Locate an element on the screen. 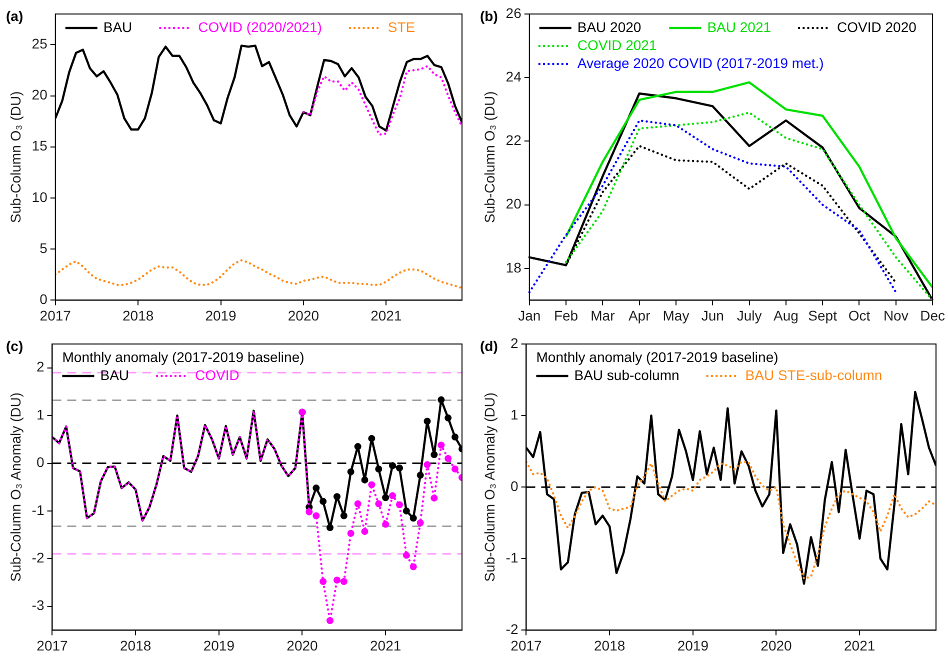  x-tick-label: Aug is located at coordinates (785, 315).